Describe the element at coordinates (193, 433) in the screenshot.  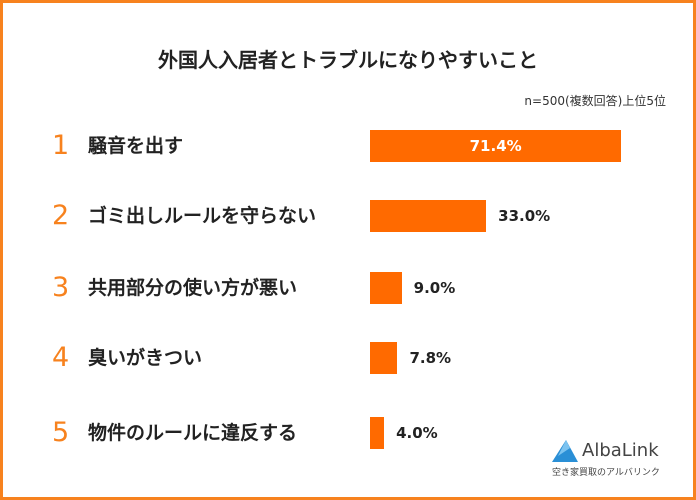
I see `category-label: 物件のルールに違反する` at that location.